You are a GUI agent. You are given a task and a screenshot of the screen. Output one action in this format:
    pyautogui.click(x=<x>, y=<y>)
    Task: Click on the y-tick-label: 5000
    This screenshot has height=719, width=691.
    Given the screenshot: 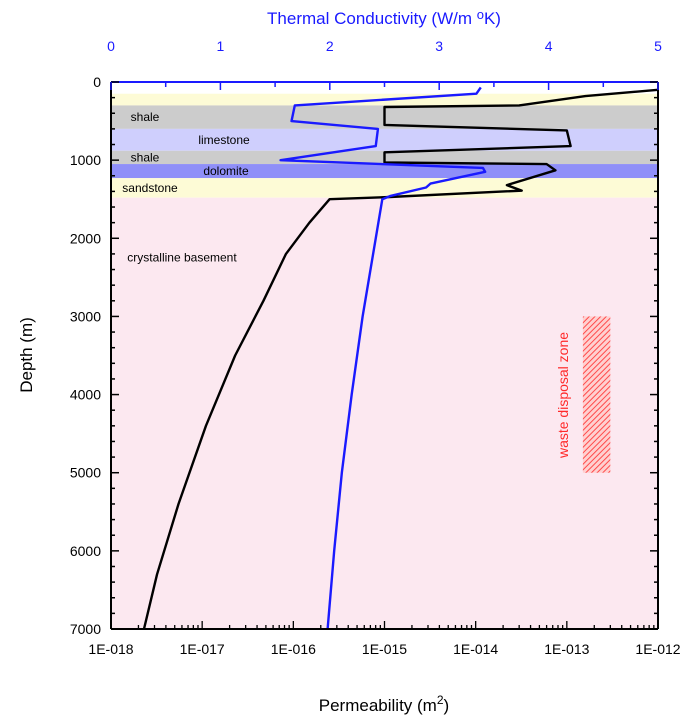 What is the action you would take?
    pyautogui.click(x=85, y=473)
    